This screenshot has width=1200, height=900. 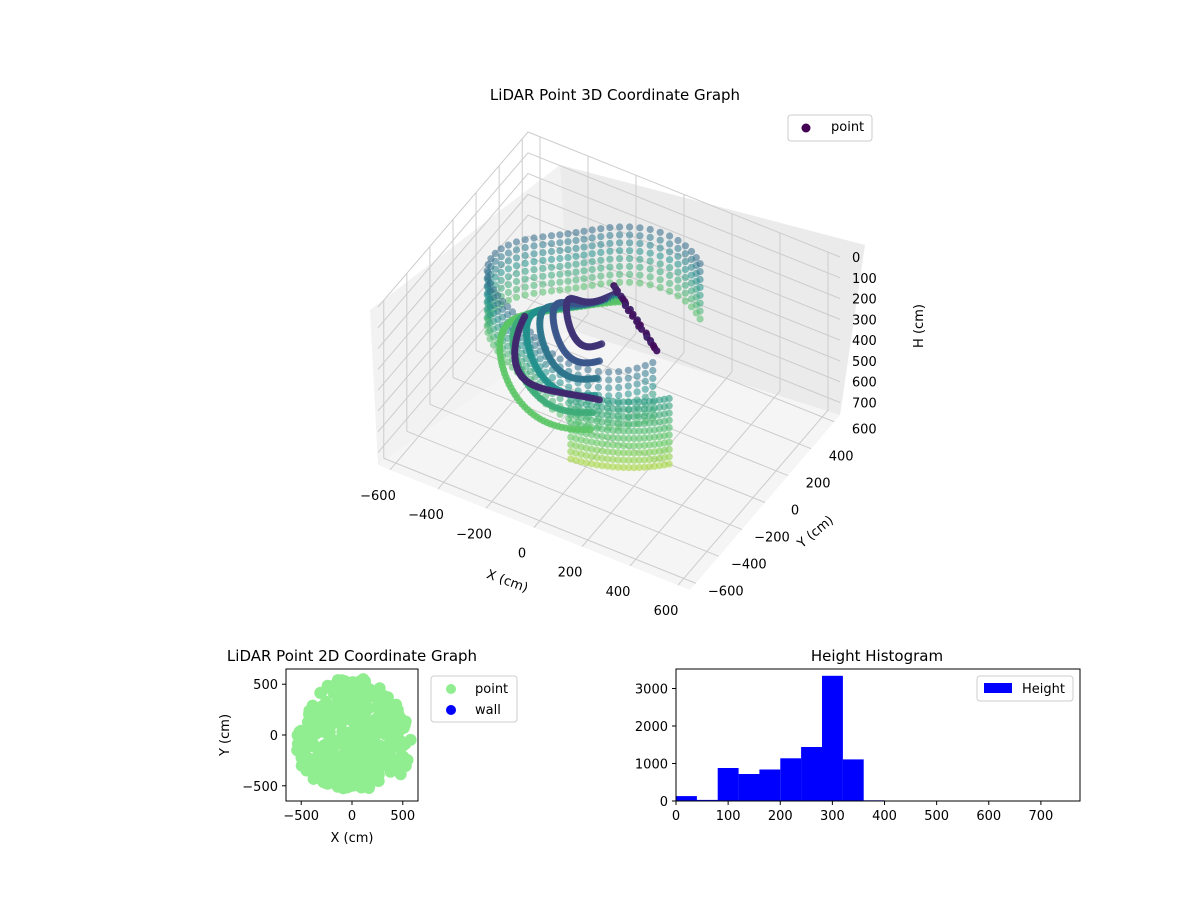 What do you see at coordinates (1043, 689) in the screenshot?
I see `legend-histogram-label: Height` at bounding box center [1043, 689].